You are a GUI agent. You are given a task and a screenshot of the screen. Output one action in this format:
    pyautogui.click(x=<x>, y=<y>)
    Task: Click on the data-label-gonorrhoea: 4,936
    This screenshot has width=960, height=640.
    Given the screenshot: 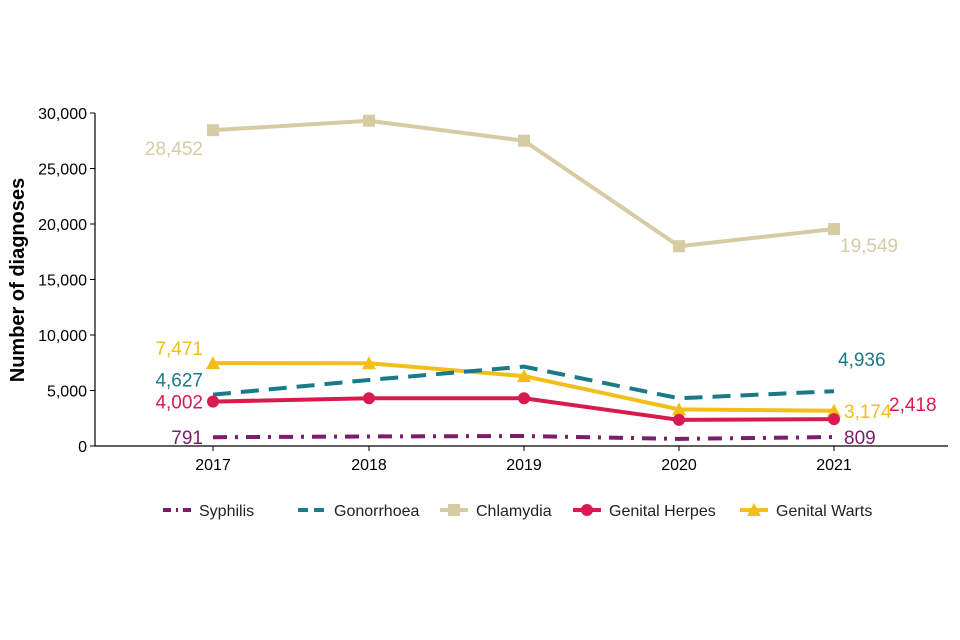 What is the action you would take?
    pyautogui.click(x=862, y=360)
    